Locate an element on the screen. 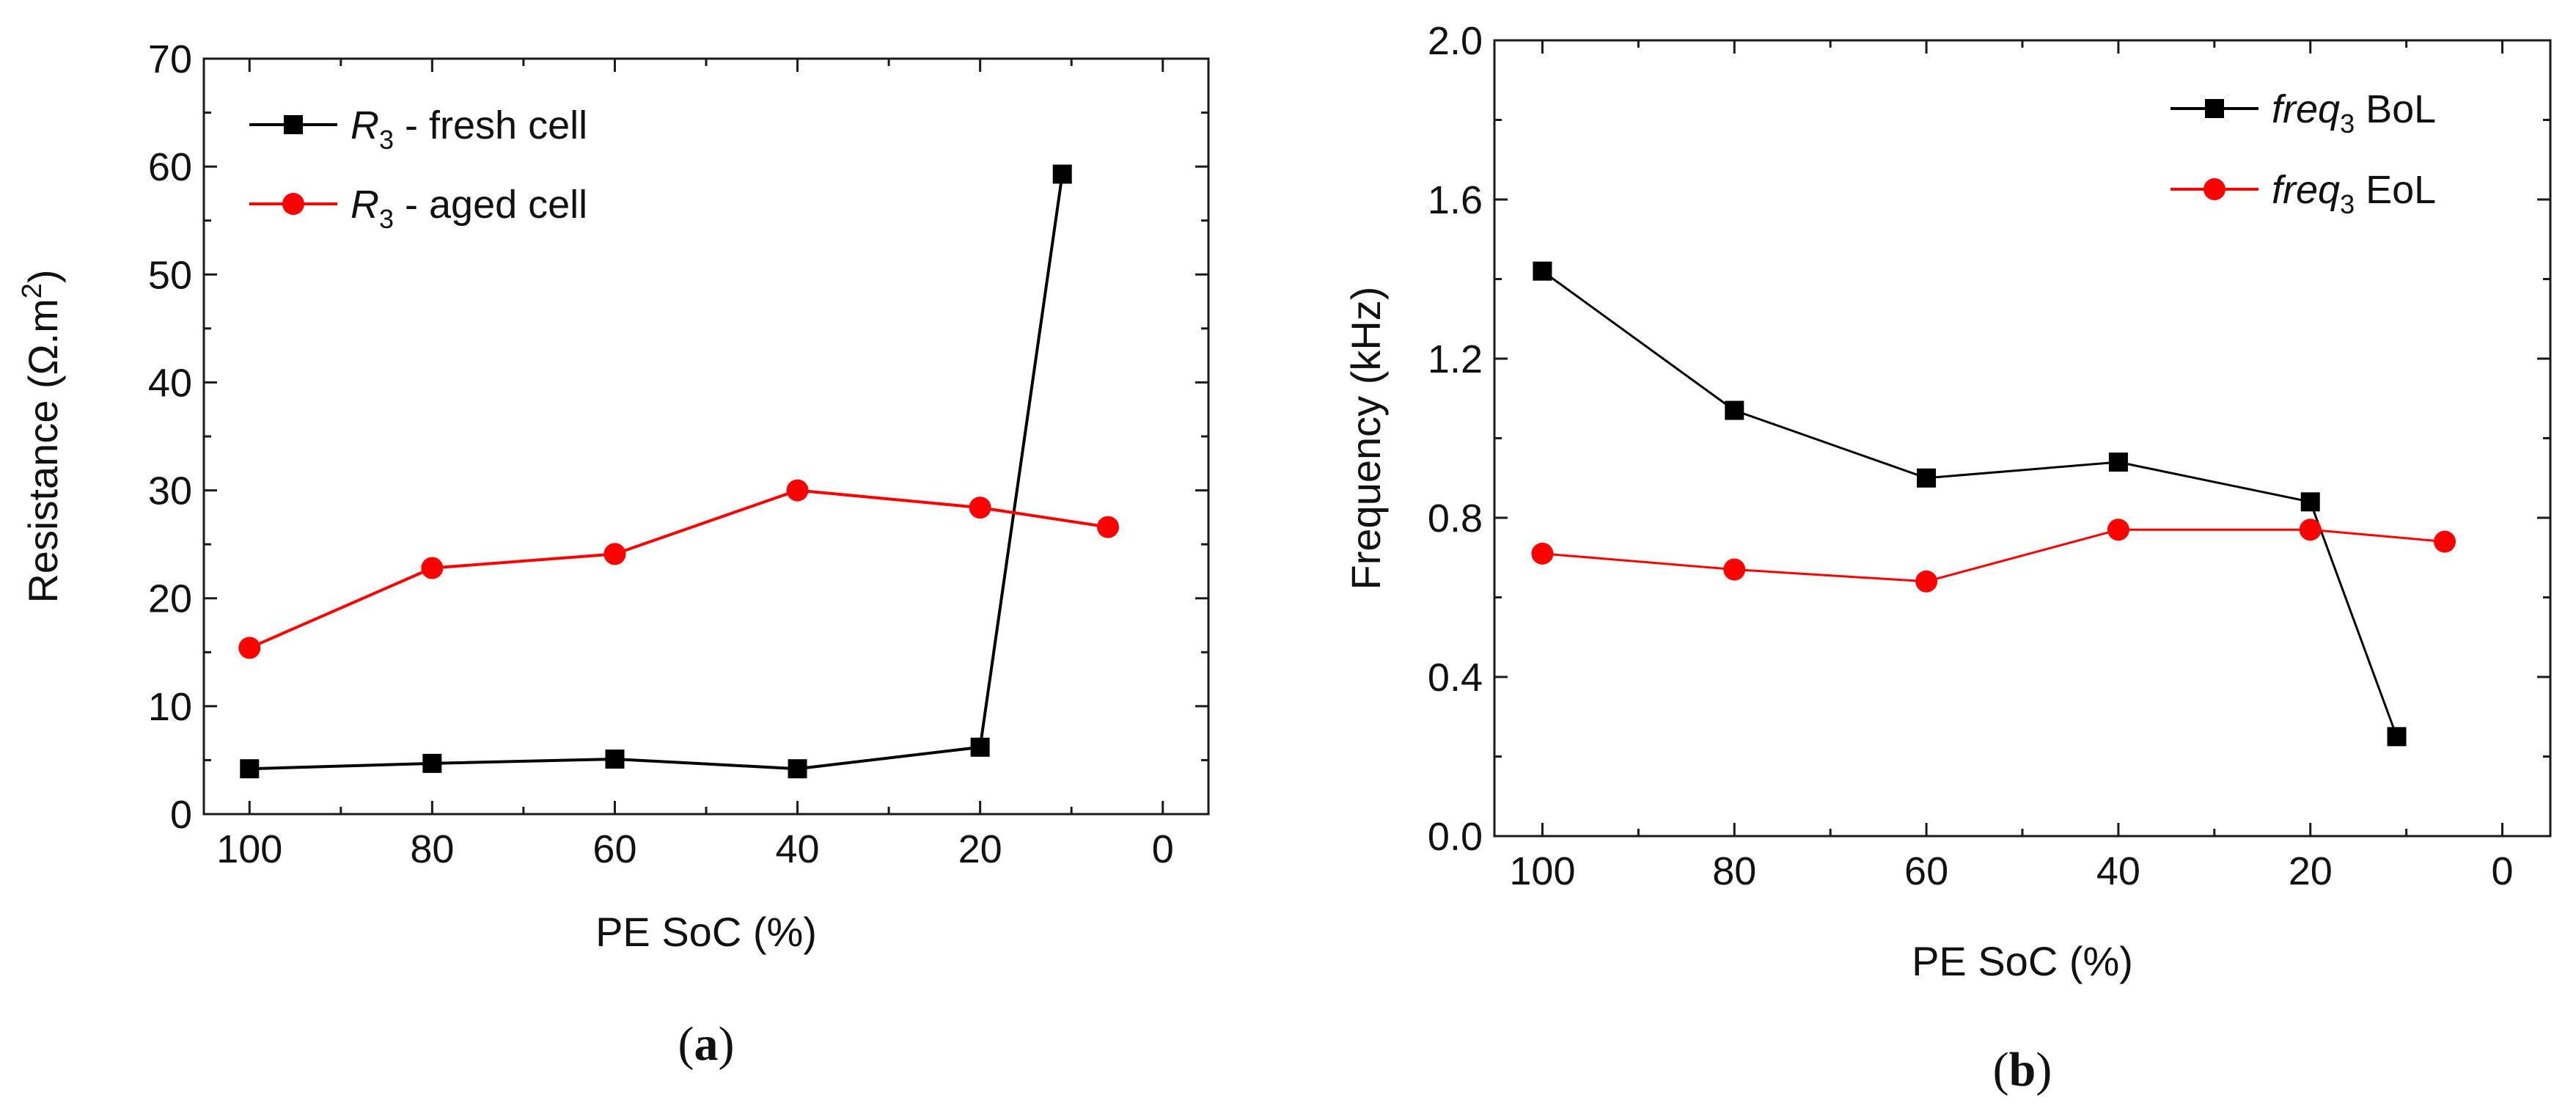  legend-label: R3 - fresh cell is located at coordinates (469, 129).